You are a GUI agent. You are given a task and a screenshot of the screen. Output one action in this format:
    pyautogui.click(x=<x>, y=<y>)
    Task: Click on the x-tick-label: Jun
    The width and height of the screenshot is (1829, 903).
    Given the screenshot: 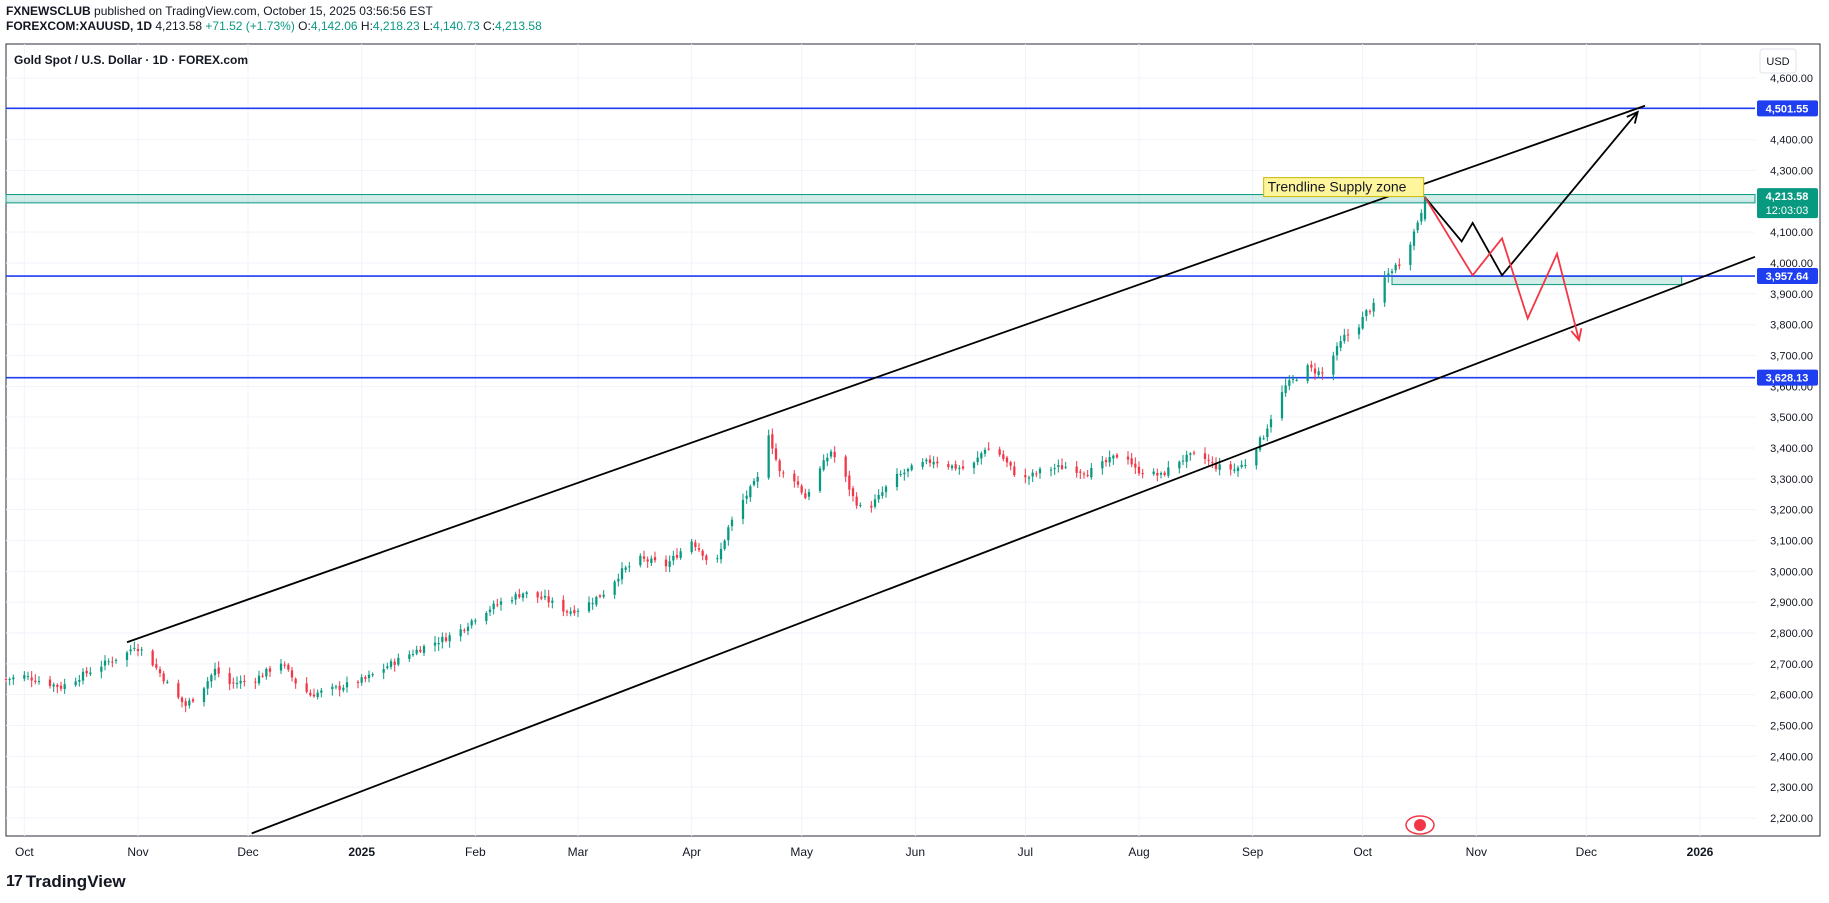 What is the action you would take?
    pyautogui.click(x=915, y=852)
    